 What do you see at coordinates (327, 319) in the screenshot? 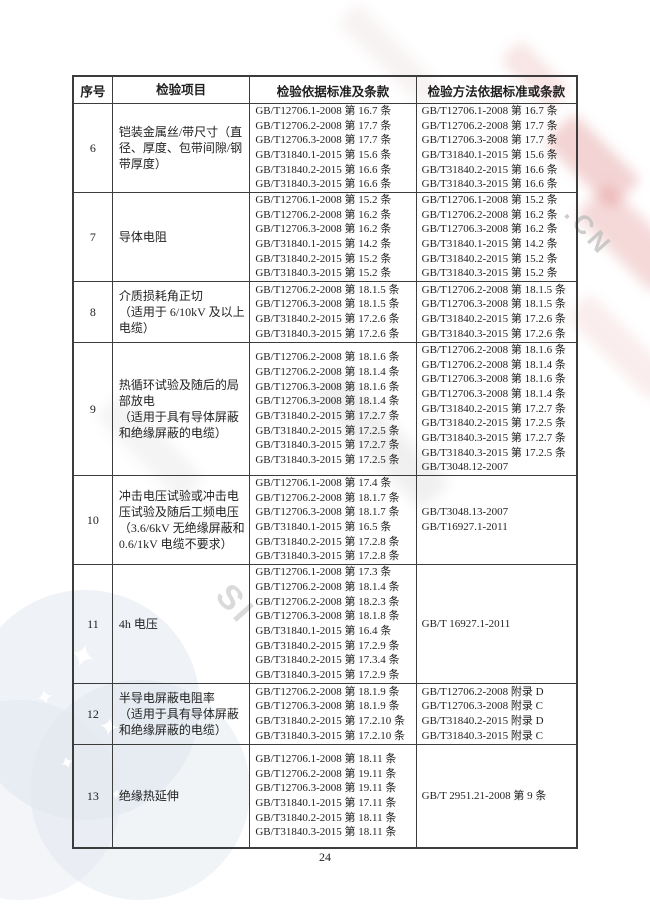
I see `standard-line: GB/T31840.2-2015 第 17.2.6 条` at bounding box center [327, 319].